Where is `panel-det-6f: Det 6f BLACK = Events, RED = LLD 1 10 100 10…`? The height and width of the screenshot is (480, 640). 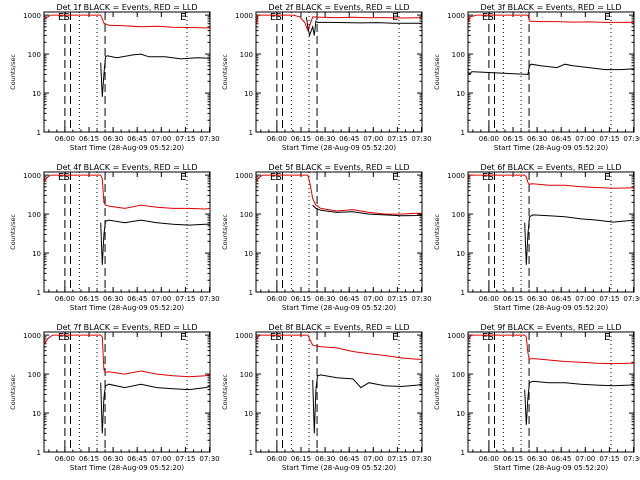
panel-det-6f: Det 6f BLACK = Events, RED = LLD 1 10 100 10… is located at coordinates (536, 237).